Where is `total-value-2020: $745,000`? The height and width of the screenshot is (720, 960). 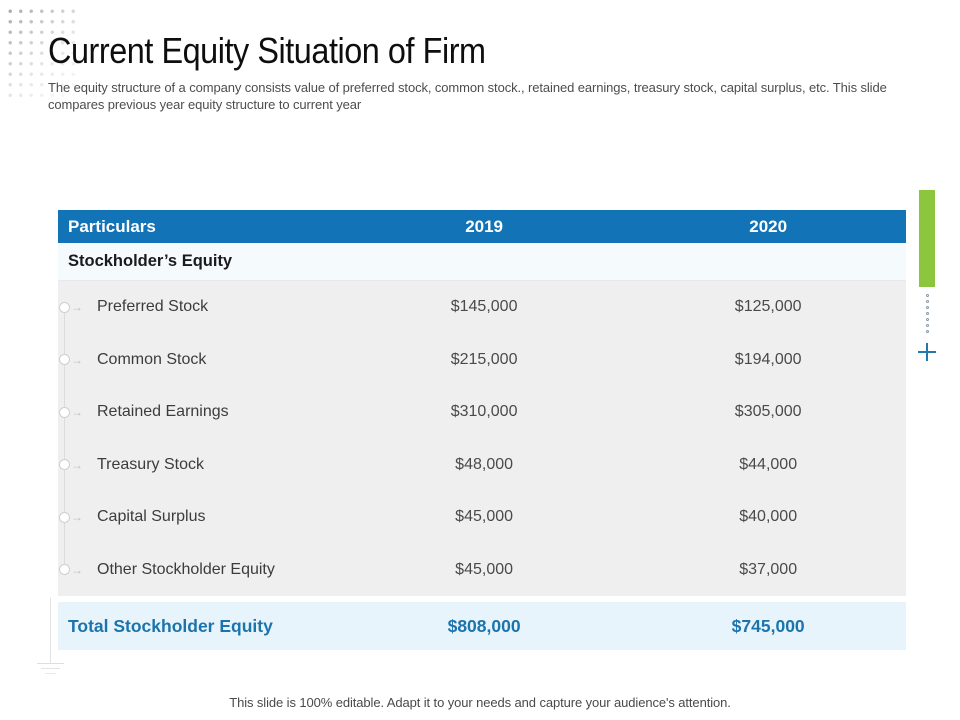
total-value-2020: $745,000 is located at coordinates (768, 625).